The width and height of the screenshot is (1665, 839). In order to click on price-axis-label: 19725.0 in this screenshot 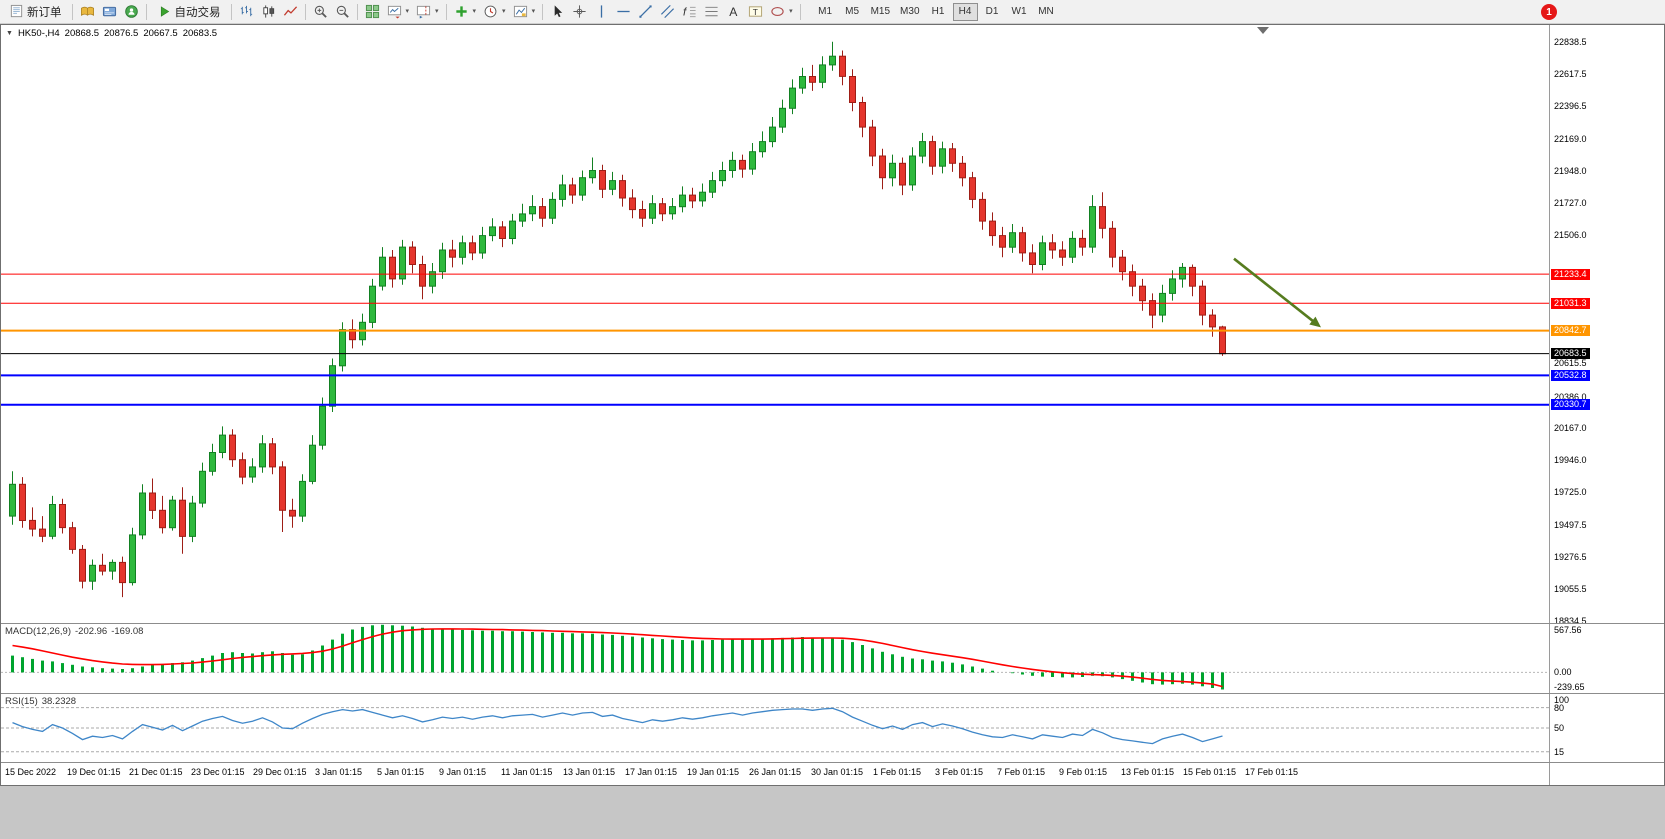, I will do `click(1570, 492)`.